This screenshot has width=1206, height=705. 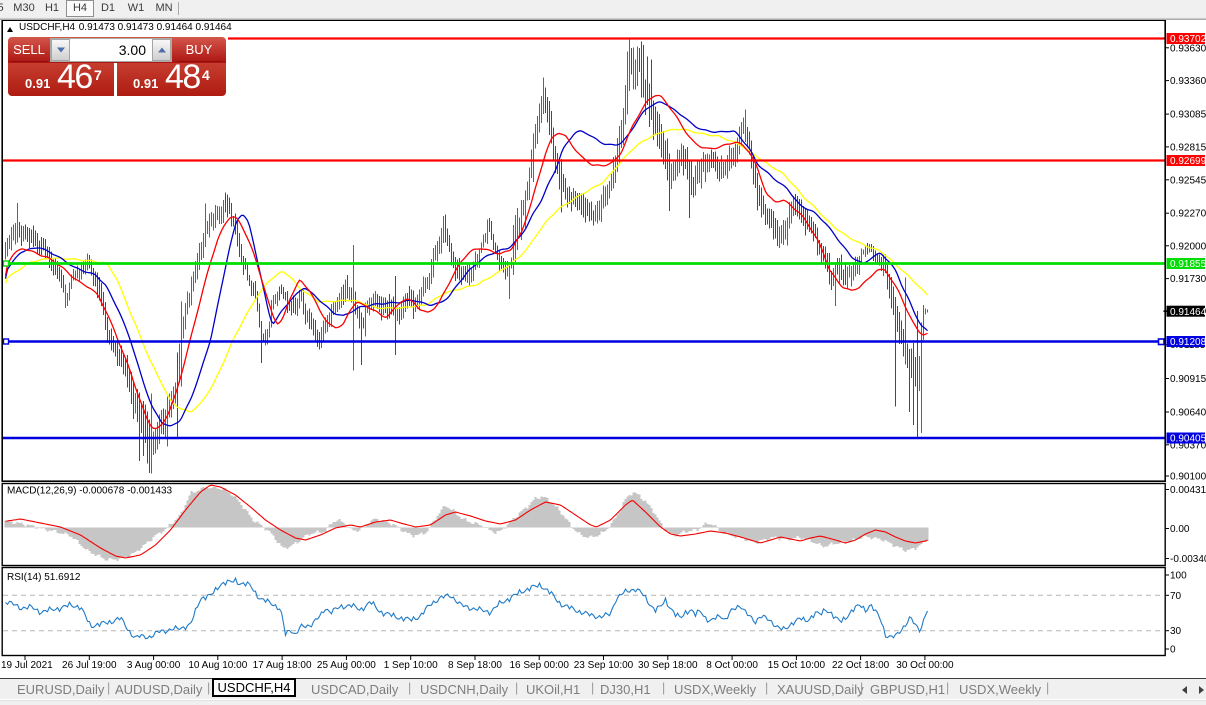 What do you see at coordinates (1188, 214) in the screenshot?
I see `svg-text: 0.92270` at bounding box center [1188, 214].